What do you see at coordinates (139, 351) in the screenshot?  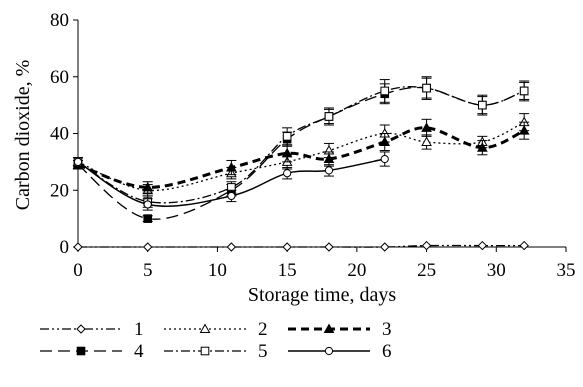 I see `legend-label: 4` at bounding box center [139, 351].